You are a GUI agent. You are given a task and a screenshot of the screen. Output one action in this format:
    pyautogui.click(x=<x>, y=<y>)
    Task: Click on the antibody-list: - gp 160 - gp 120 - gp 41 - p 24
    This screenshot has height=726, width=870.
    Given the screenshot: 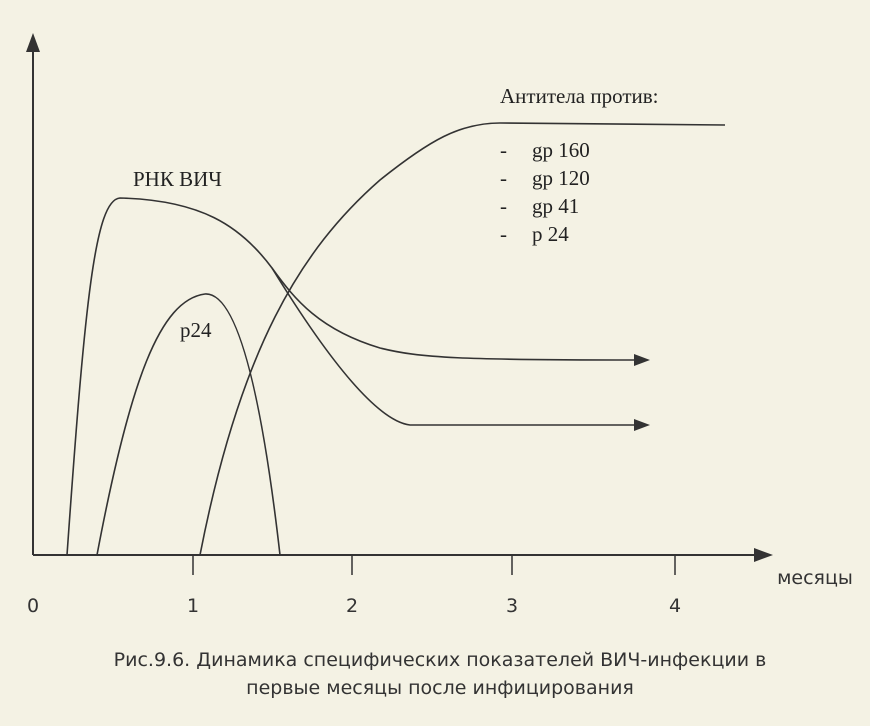 What is the action you would take?
    pyautogui.click(x=545, y=192)
    